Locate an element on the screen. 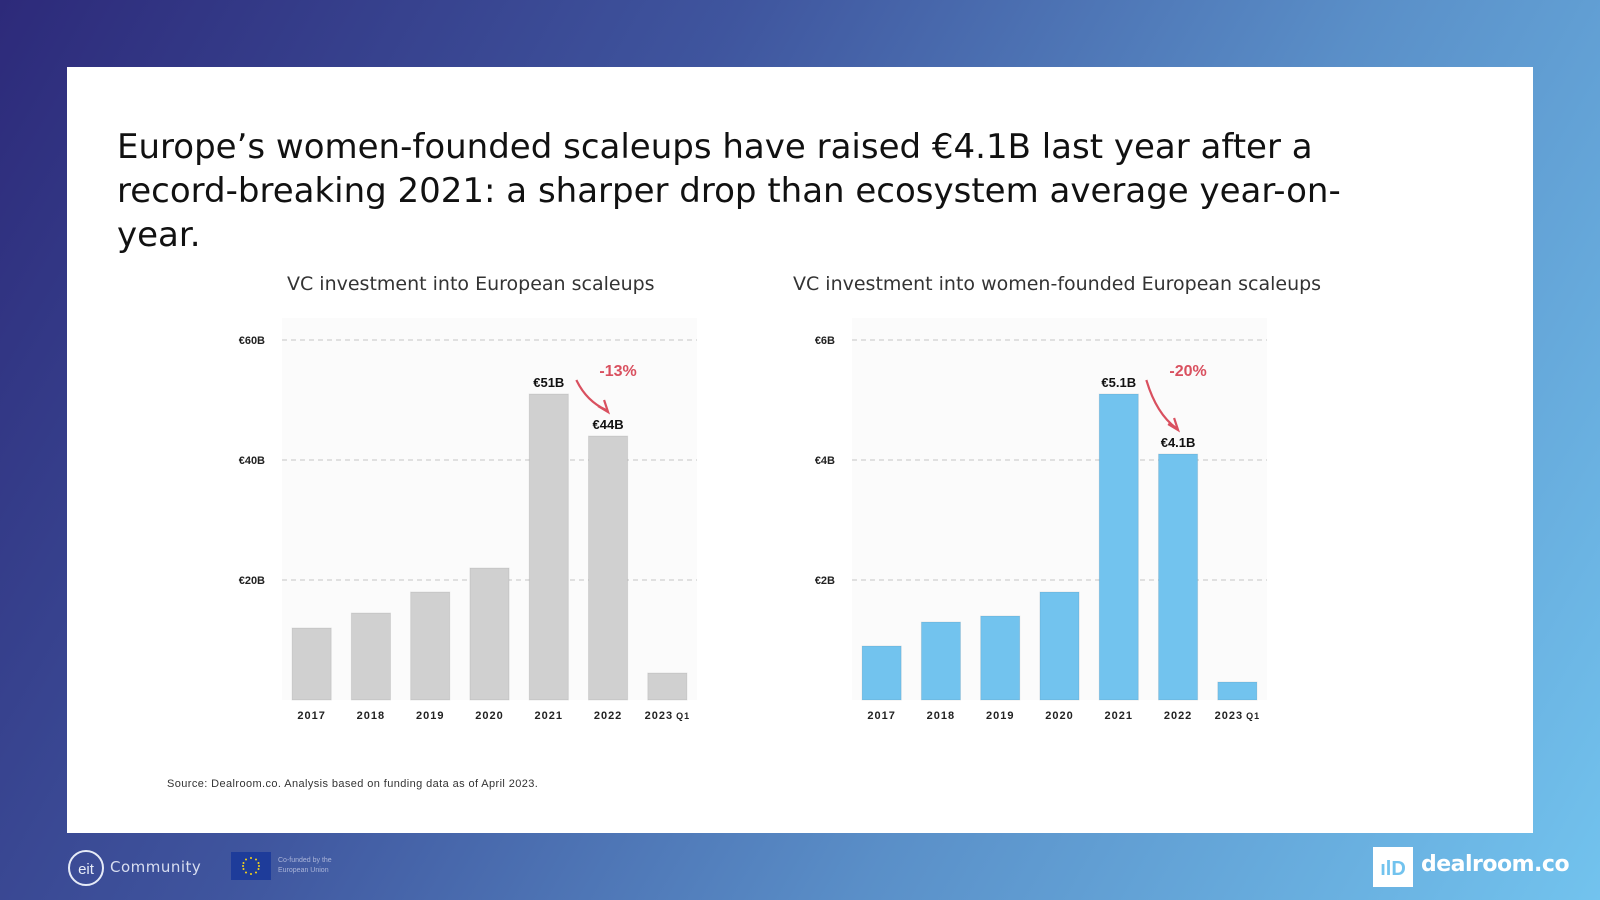 Image resolution: width=1600 pixels, height=900 pixels. data-label: €4.1B is located at coordinates (1178, 442).